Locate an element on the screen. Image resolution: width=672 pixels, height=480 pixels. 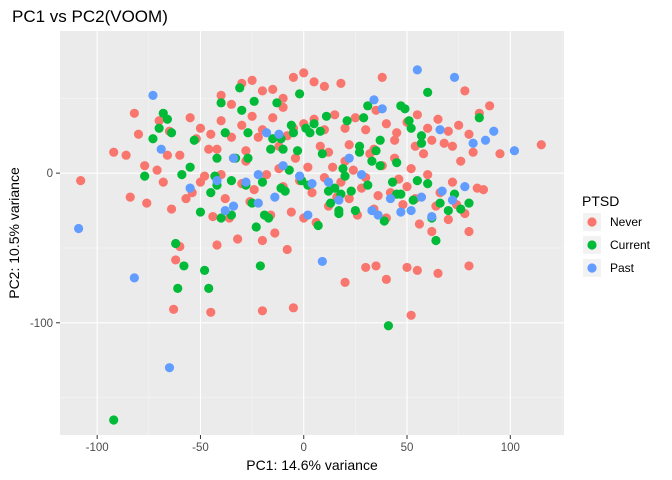
x-tick-label: -50 is located at coordinates (200, 448).